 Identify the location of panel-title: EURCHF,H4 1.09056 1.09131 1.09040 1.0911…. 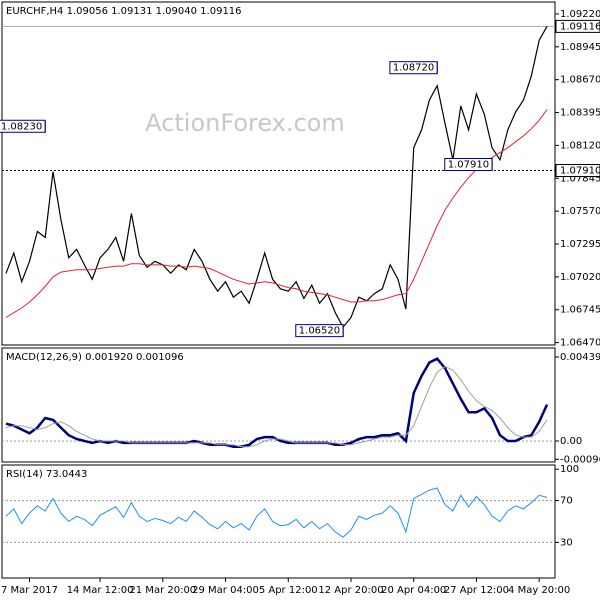
(124, 11).